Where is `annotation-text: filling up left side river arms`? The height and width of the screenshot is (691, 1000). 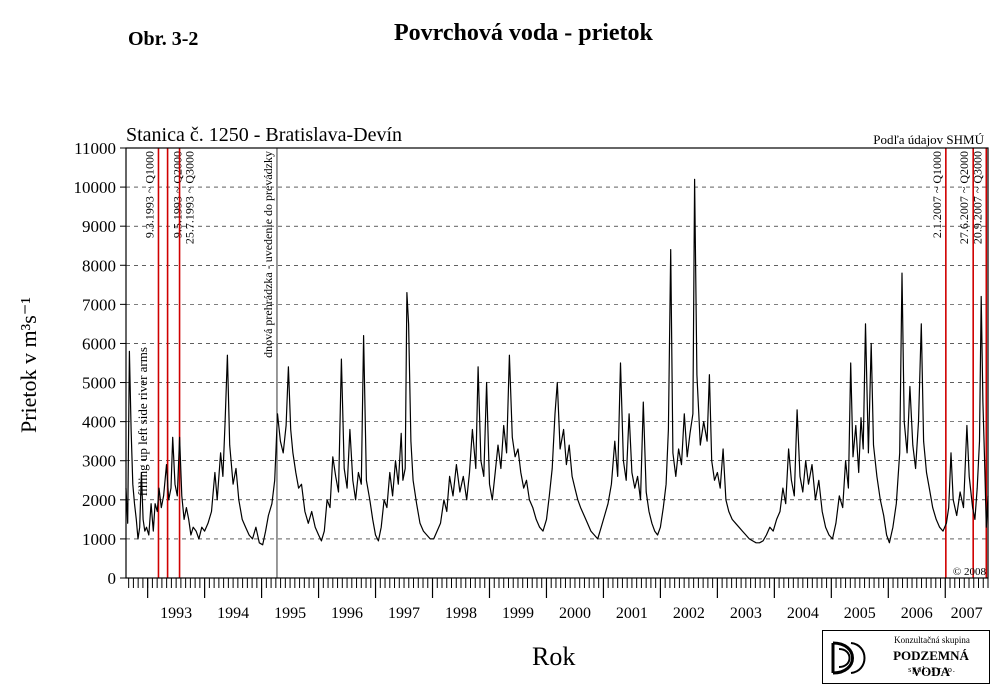
annotation-text: filling up left side river arms is located at coordinates (142, 421).